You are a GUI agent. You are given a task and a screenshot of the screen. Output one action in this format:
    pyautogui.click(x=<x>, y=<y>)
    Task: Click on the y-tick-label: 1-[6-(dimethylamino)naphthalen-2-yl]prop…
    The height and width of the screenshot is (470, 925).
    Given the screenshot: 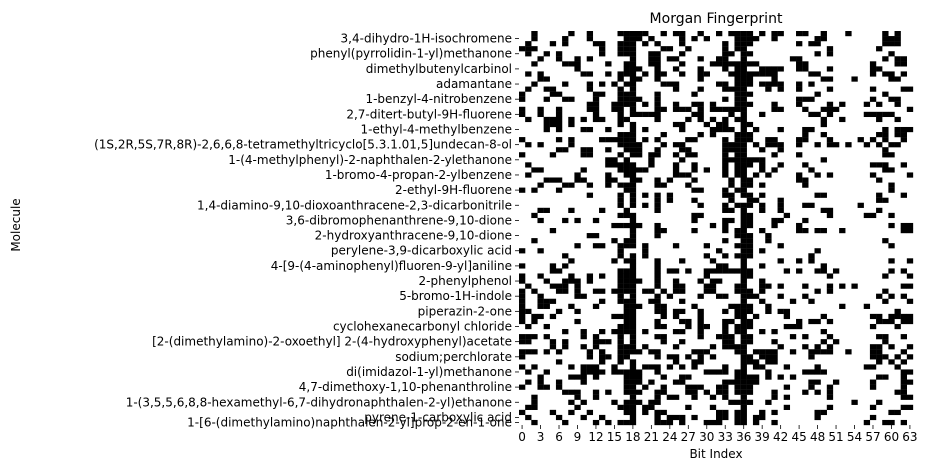 What is the action you would take?
    pyautogui.click(x=349, y=422)
    